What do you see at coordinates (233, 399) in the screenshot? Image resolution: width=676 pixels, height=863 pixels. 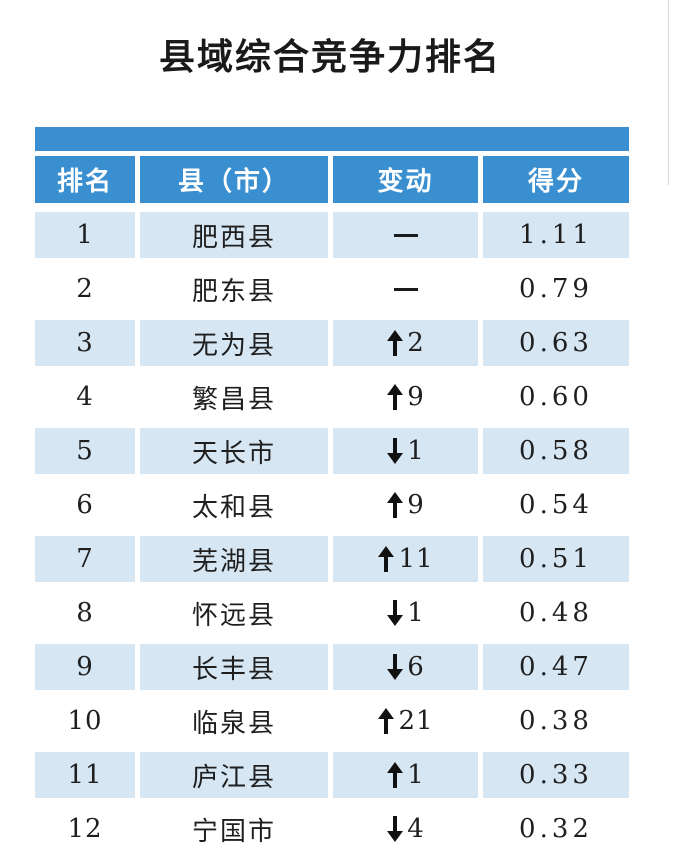 I see `county-name: 繁昌县` at bounding box center [233, 399].